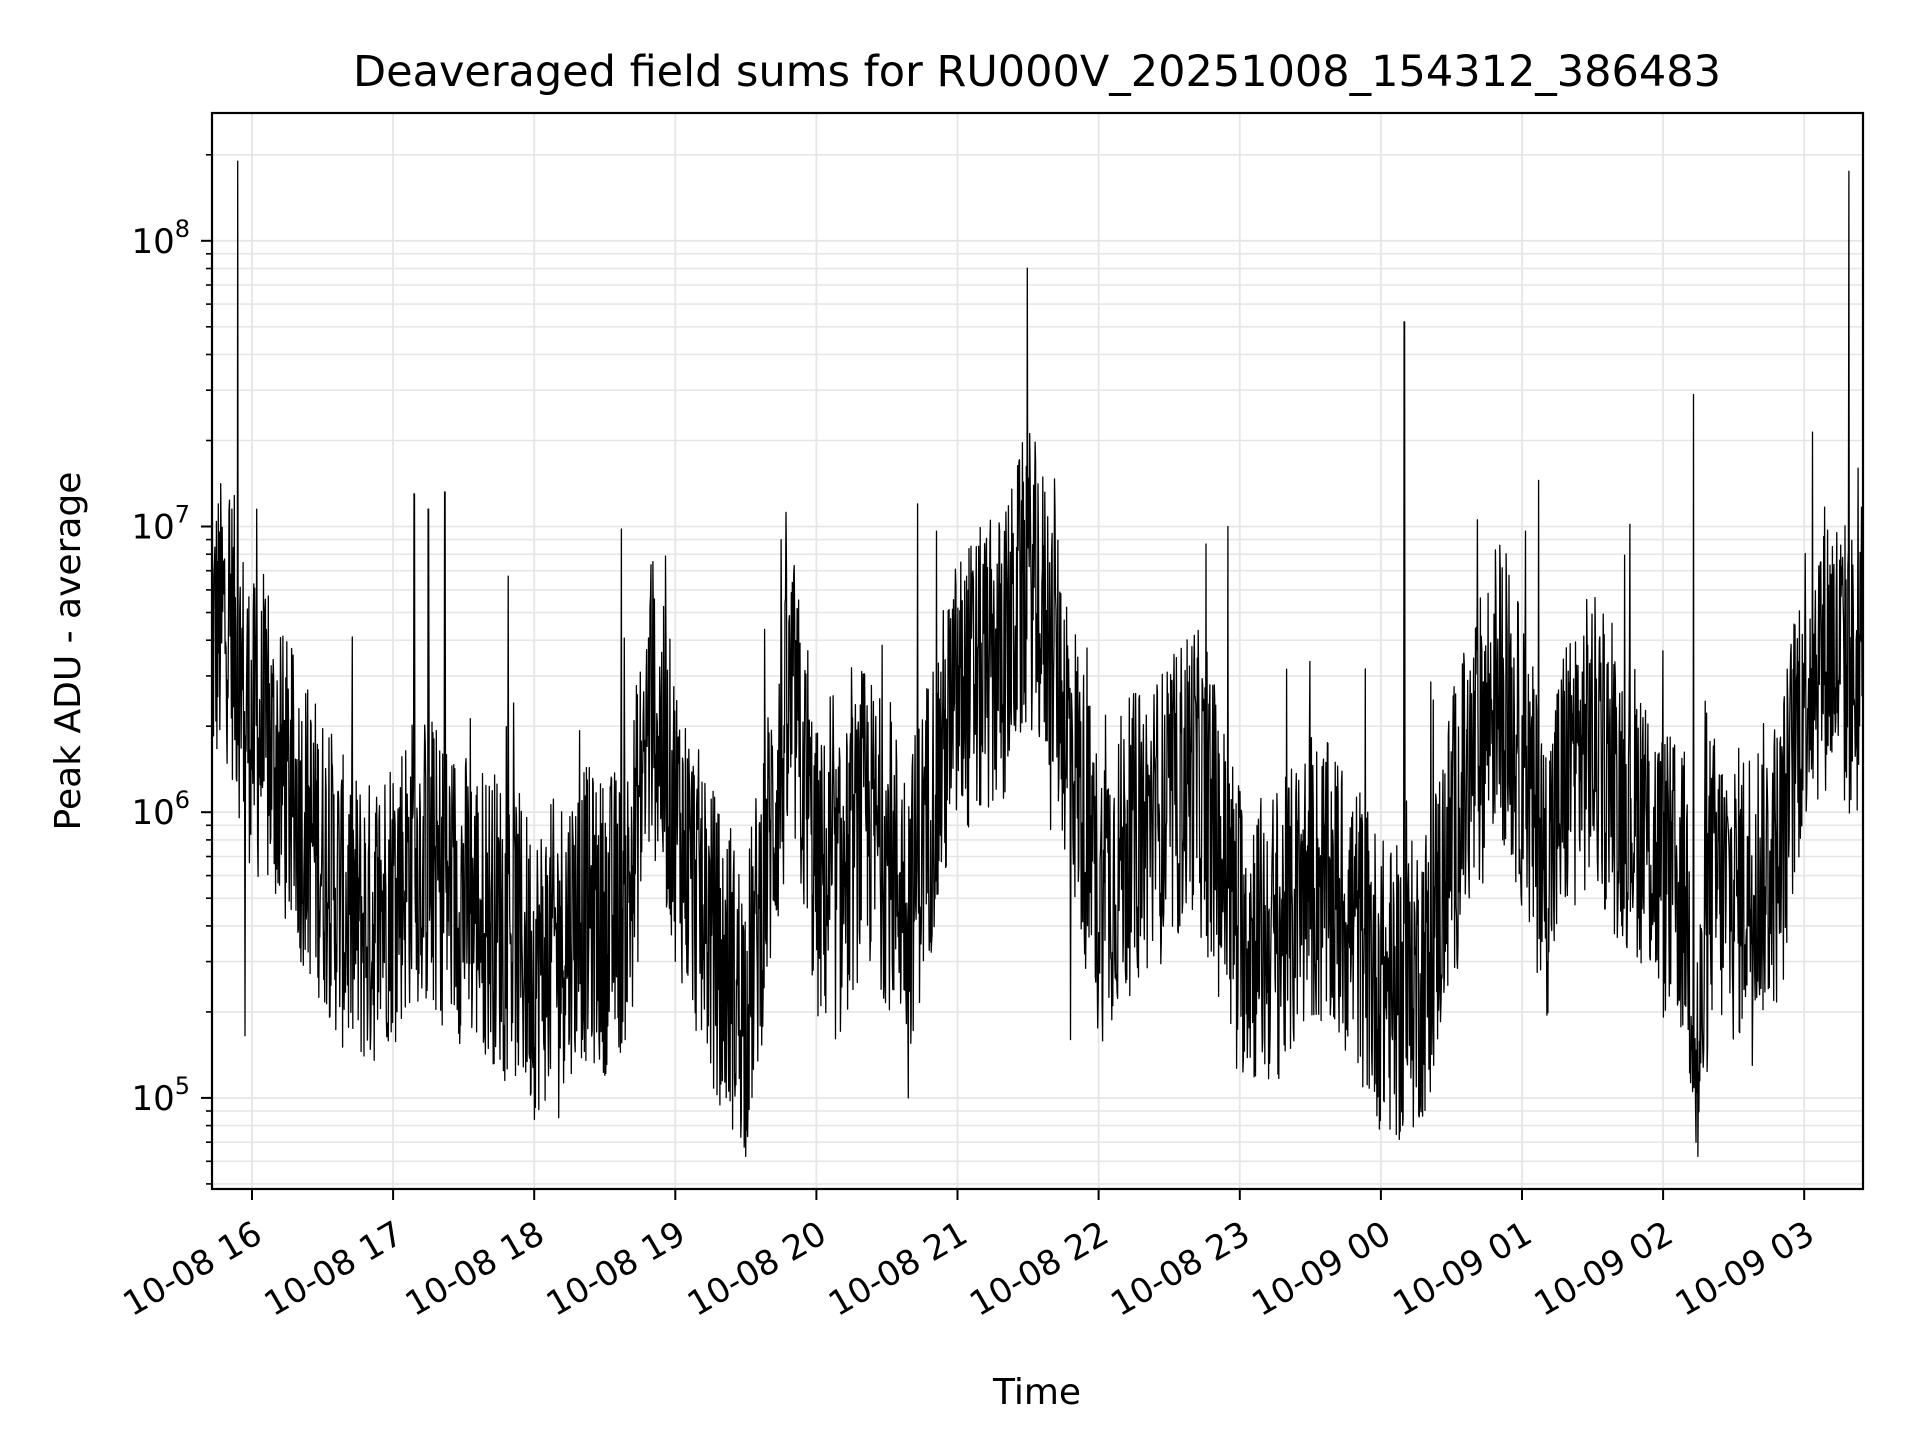  I want to click on y-tick-label-exponent: 5, so click(182, 1086).